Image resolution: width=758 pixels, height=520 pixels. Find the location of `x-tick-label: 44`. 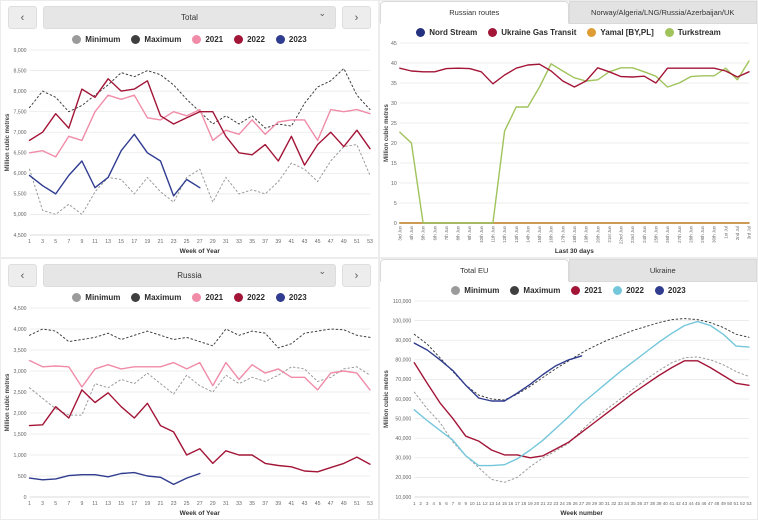

x-tick-label: 44 is located at coordinates (692, 503).